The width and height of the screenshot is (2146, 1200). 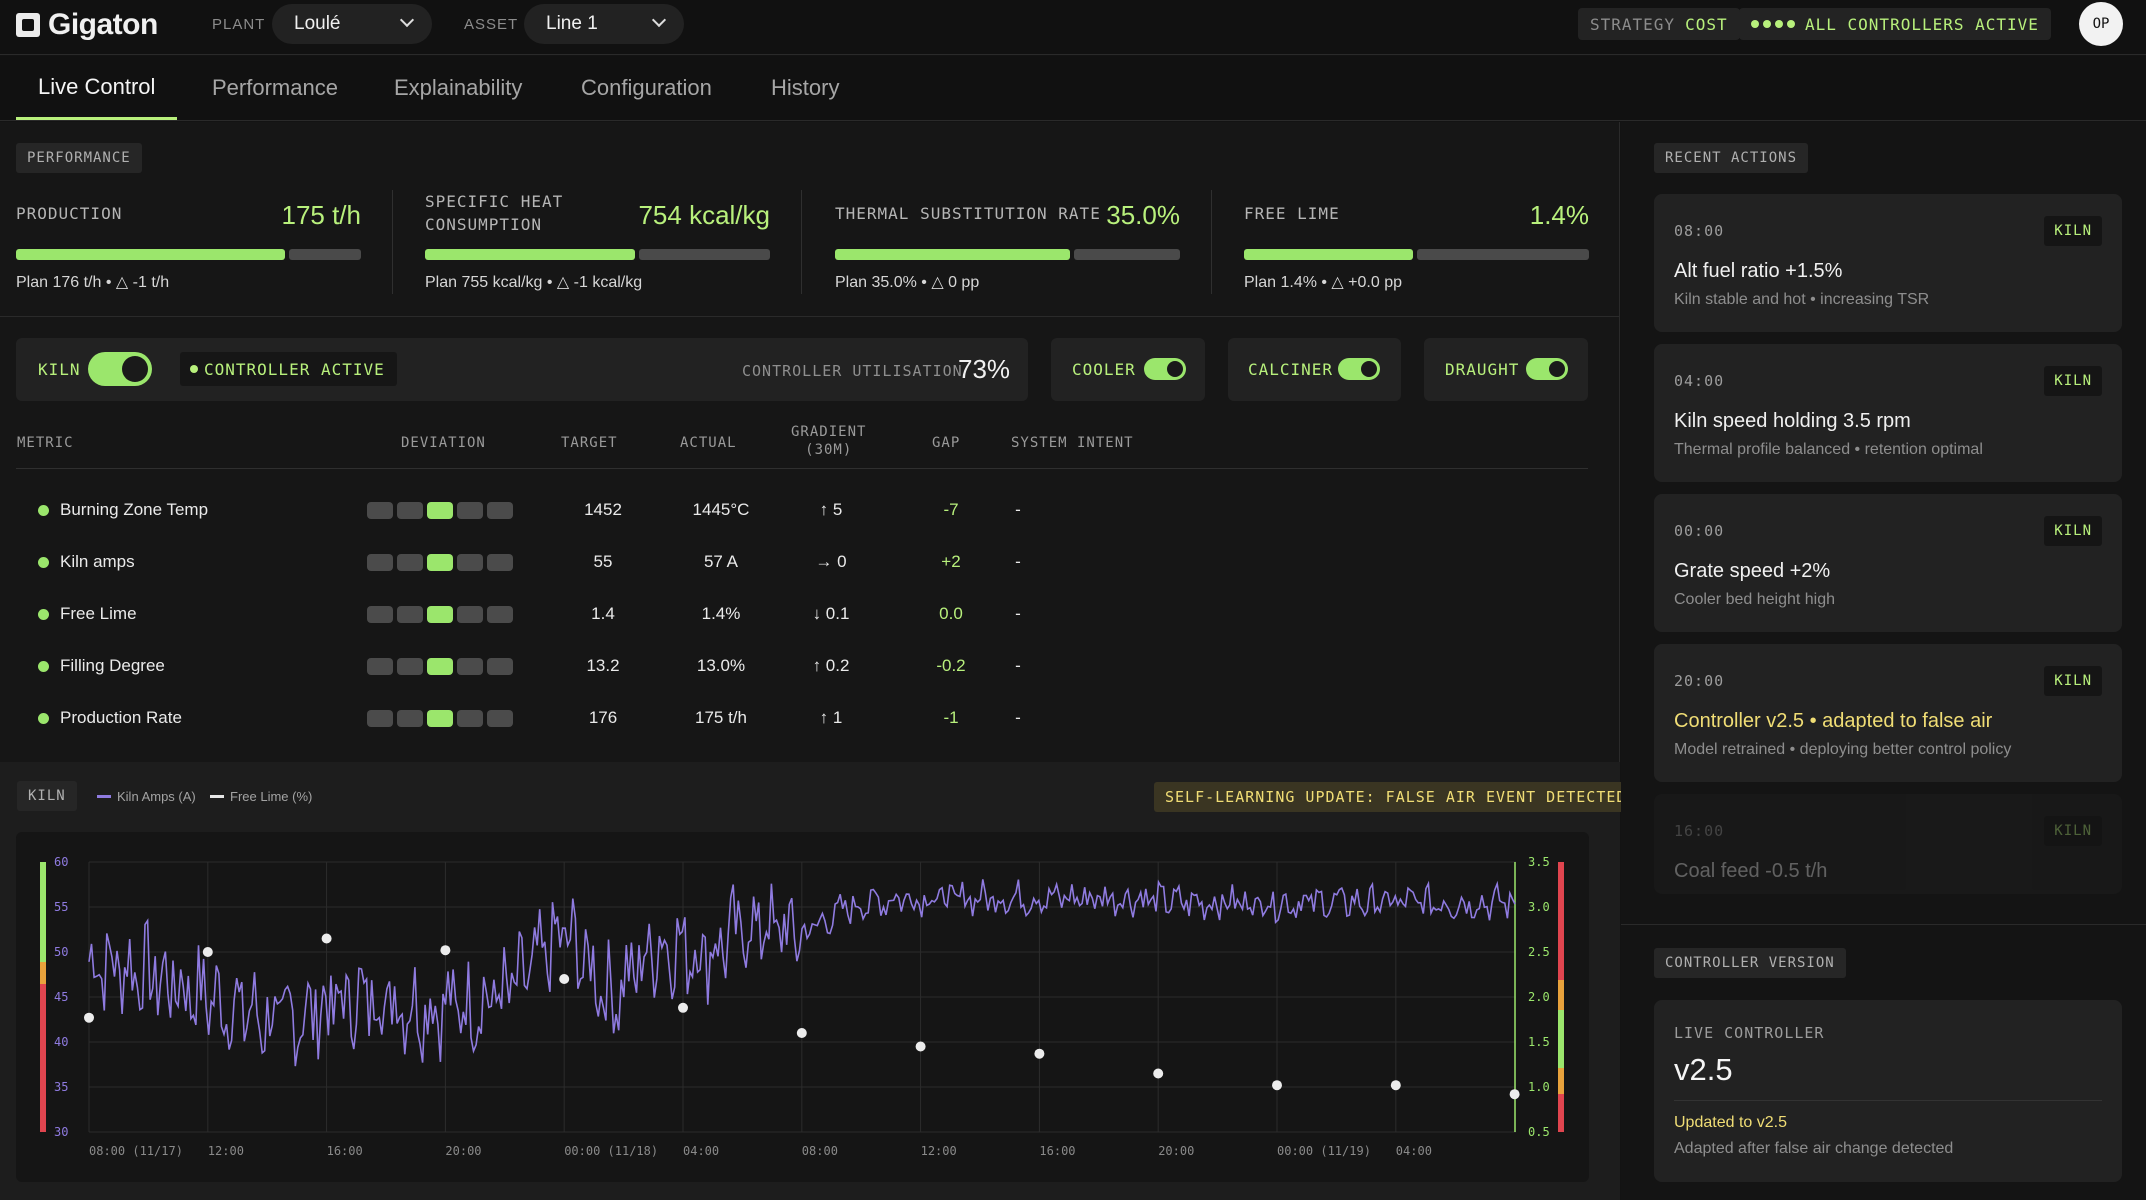 I want to click on table-row: Free Lime 1.4 1.4% ↓ 0.1 0.0 -, so click(x=802, y=614).